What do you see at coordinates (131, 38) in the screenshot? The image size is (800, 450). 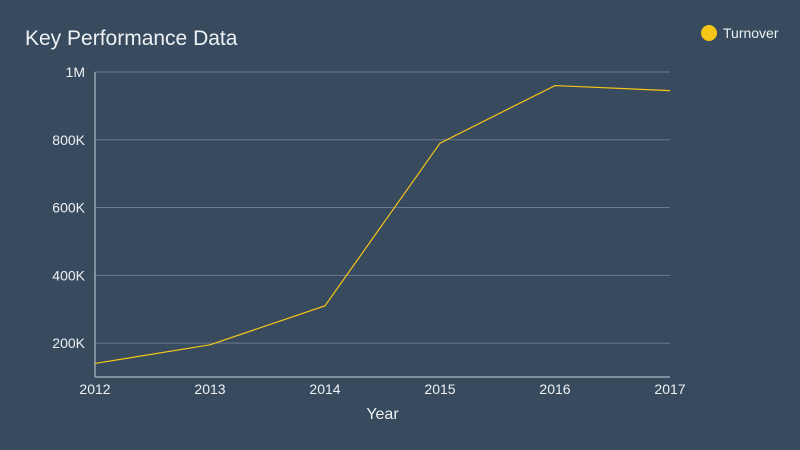 I see `chart-title: Key Performance Data` at bounding box center [131, 38].